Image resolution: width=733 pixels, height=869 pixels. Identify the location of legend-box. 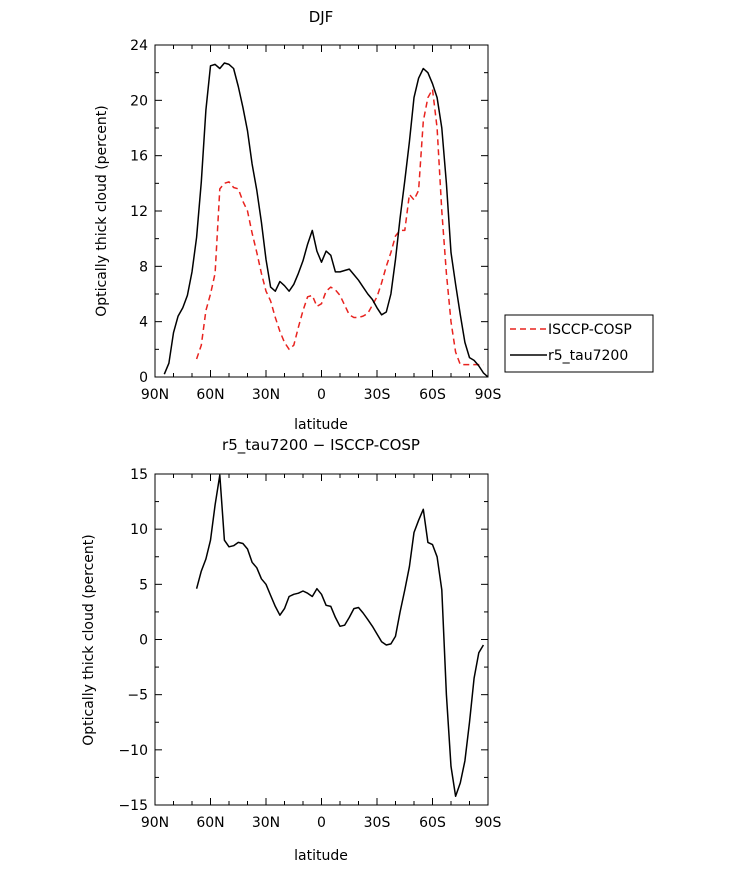
(579, 343).